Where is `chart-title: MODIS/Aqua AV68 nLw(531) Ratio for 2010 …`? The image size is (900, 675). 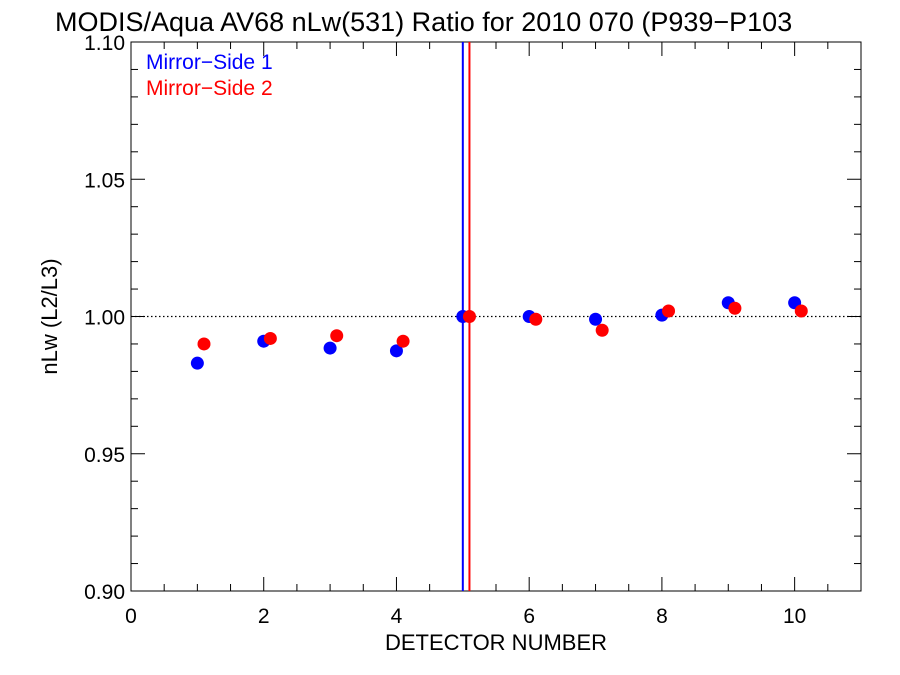
chart-title: MODIS/Aqua AV68 nLw(531) Ratio for 2010 … is located at coordinates (423, 22).